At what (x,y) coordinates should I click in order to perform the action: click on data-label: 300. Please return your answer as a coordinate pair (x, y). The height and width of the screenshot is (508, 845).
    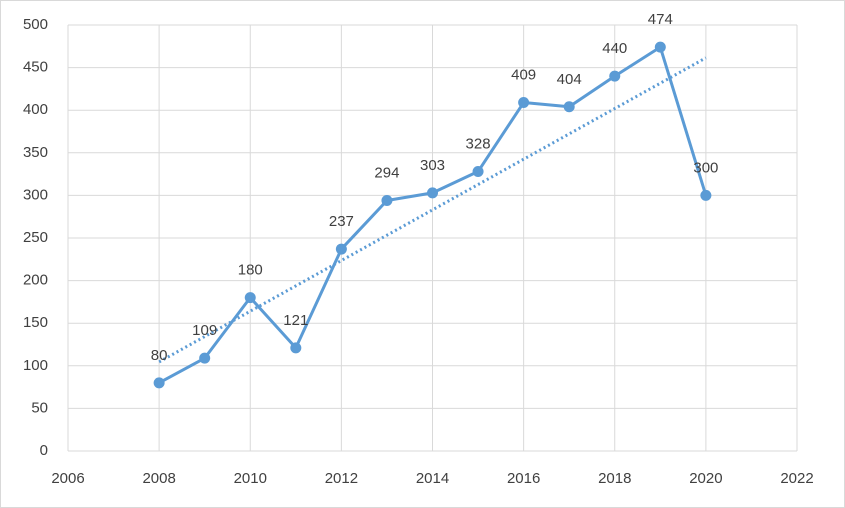
    Looking at the image, I should click on (705, 167).